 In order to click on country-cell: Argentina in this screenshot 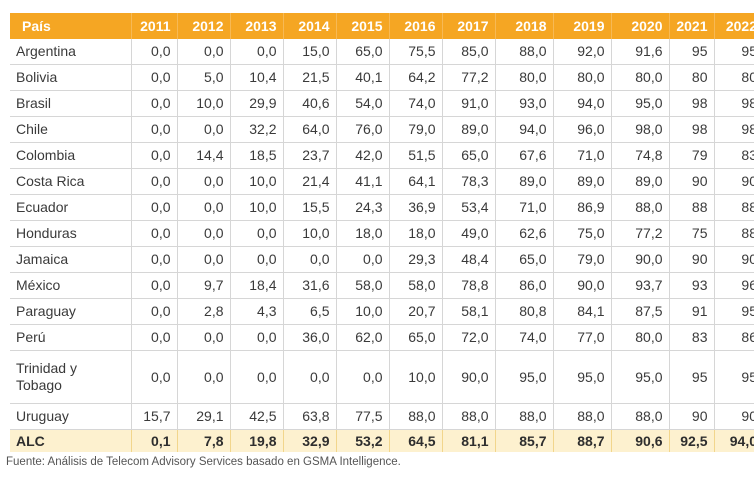, I will do `click(71, 52)`.